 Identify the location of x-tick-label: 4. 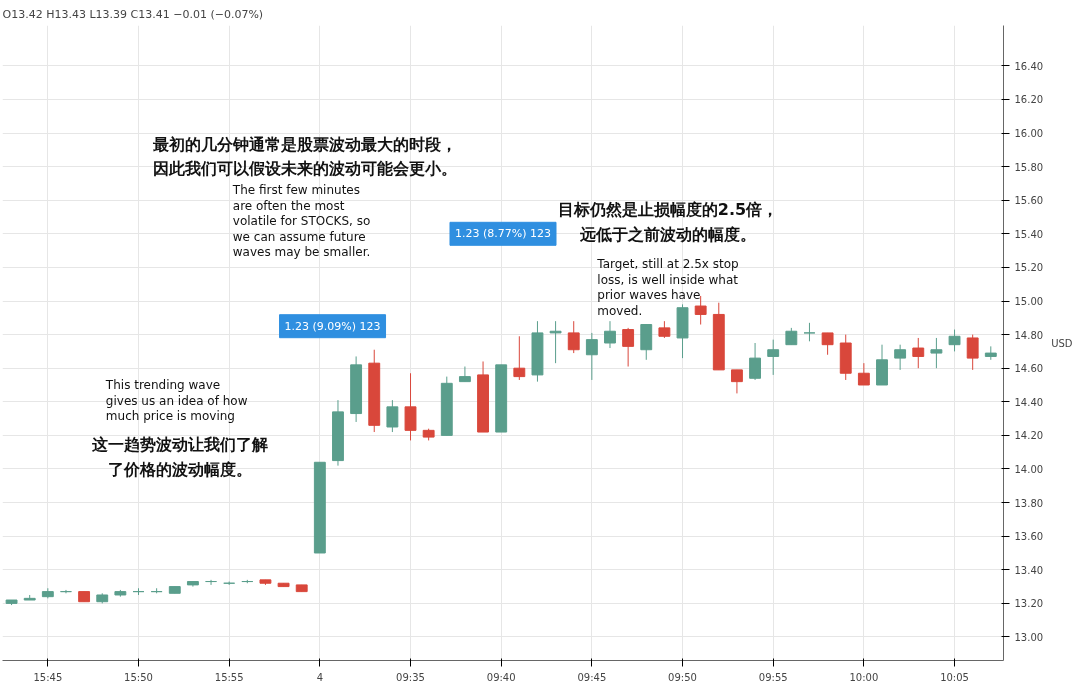
(320, 677).